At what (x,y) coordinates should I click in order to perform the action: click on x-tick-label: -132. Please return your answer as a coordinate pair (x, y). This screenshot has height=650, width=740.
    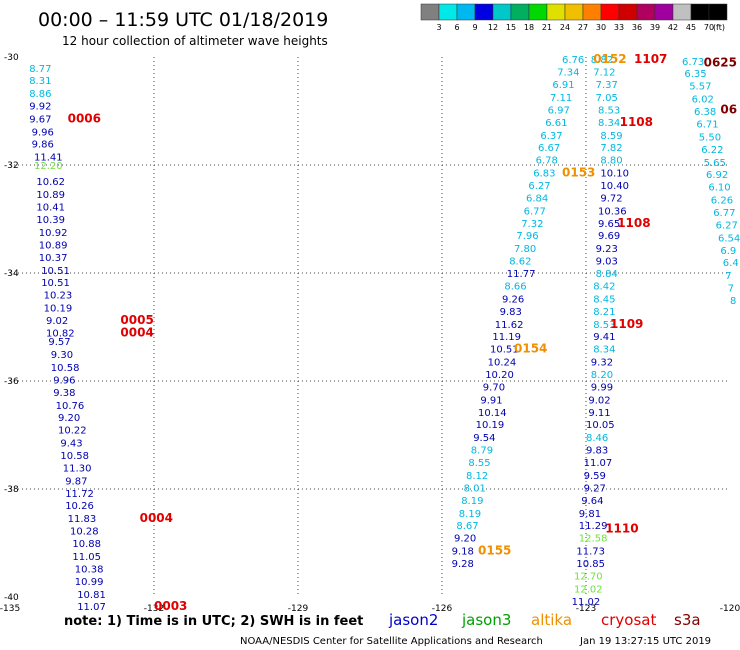
    Looking at the image, I should click on (154, 609).